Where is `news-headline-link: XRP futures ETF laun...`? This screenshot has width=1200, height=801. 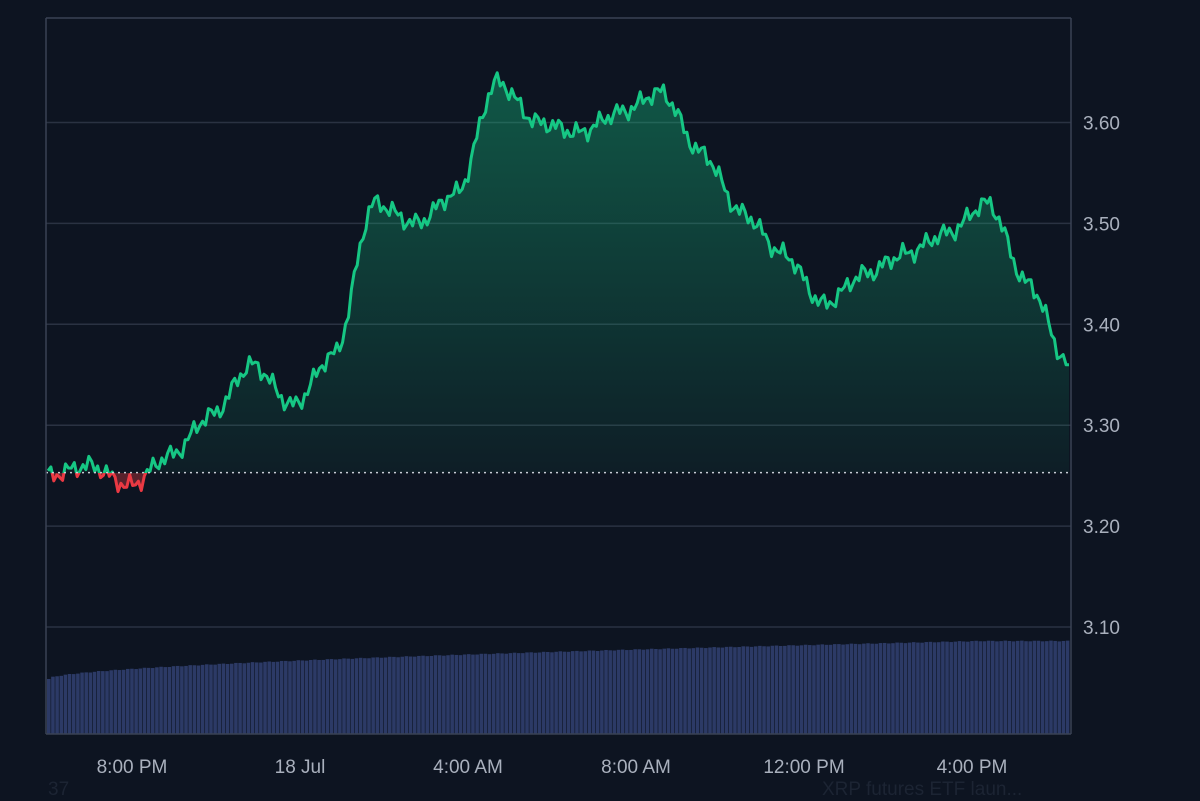
news-headline-link: XRP futures ETF laun... is located at coordinates (922, 789).